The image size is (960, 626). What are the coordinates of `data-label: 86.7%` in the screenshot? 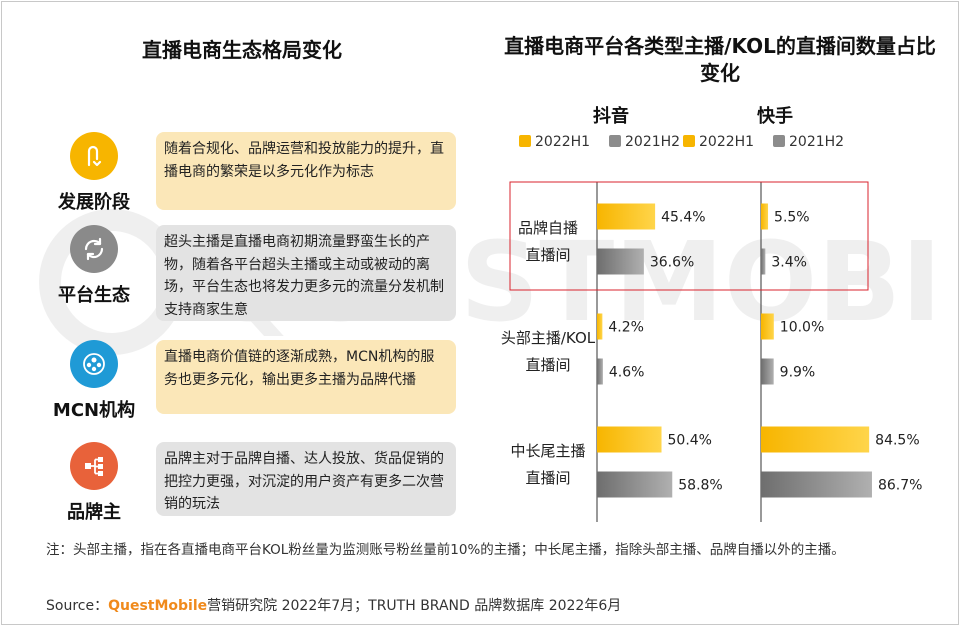 It's located at (900, 486).